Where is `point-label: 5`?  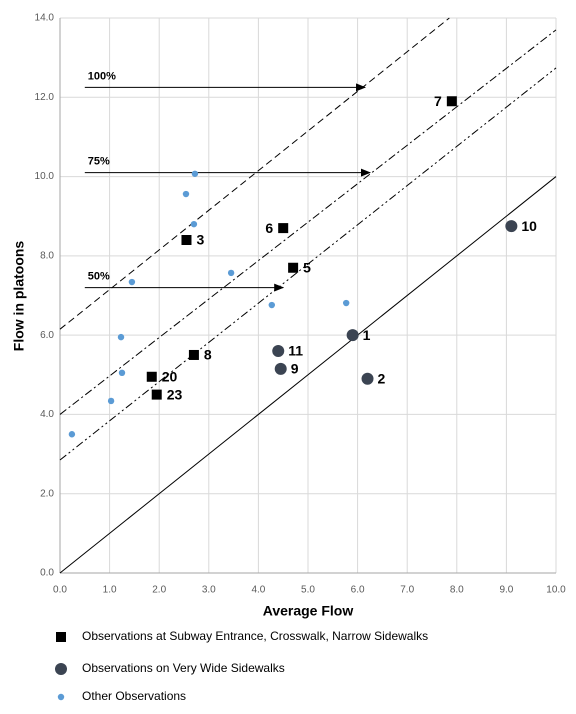 point-label: 5 is located at coordinates (307, 267).